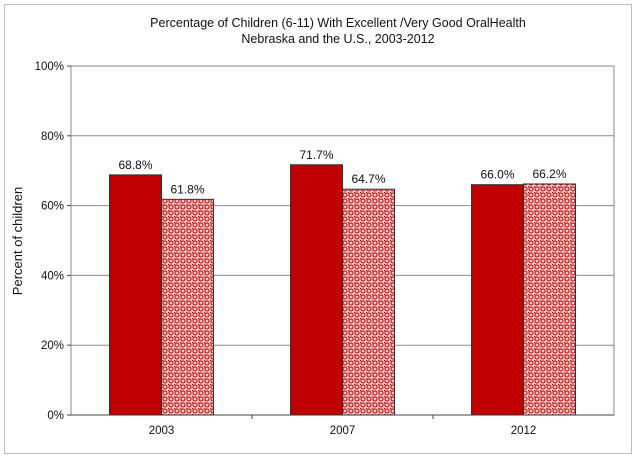  Describe the element at coordinates (316, 155) in the screenshot. I see `data-label: 71.7%` at that location.